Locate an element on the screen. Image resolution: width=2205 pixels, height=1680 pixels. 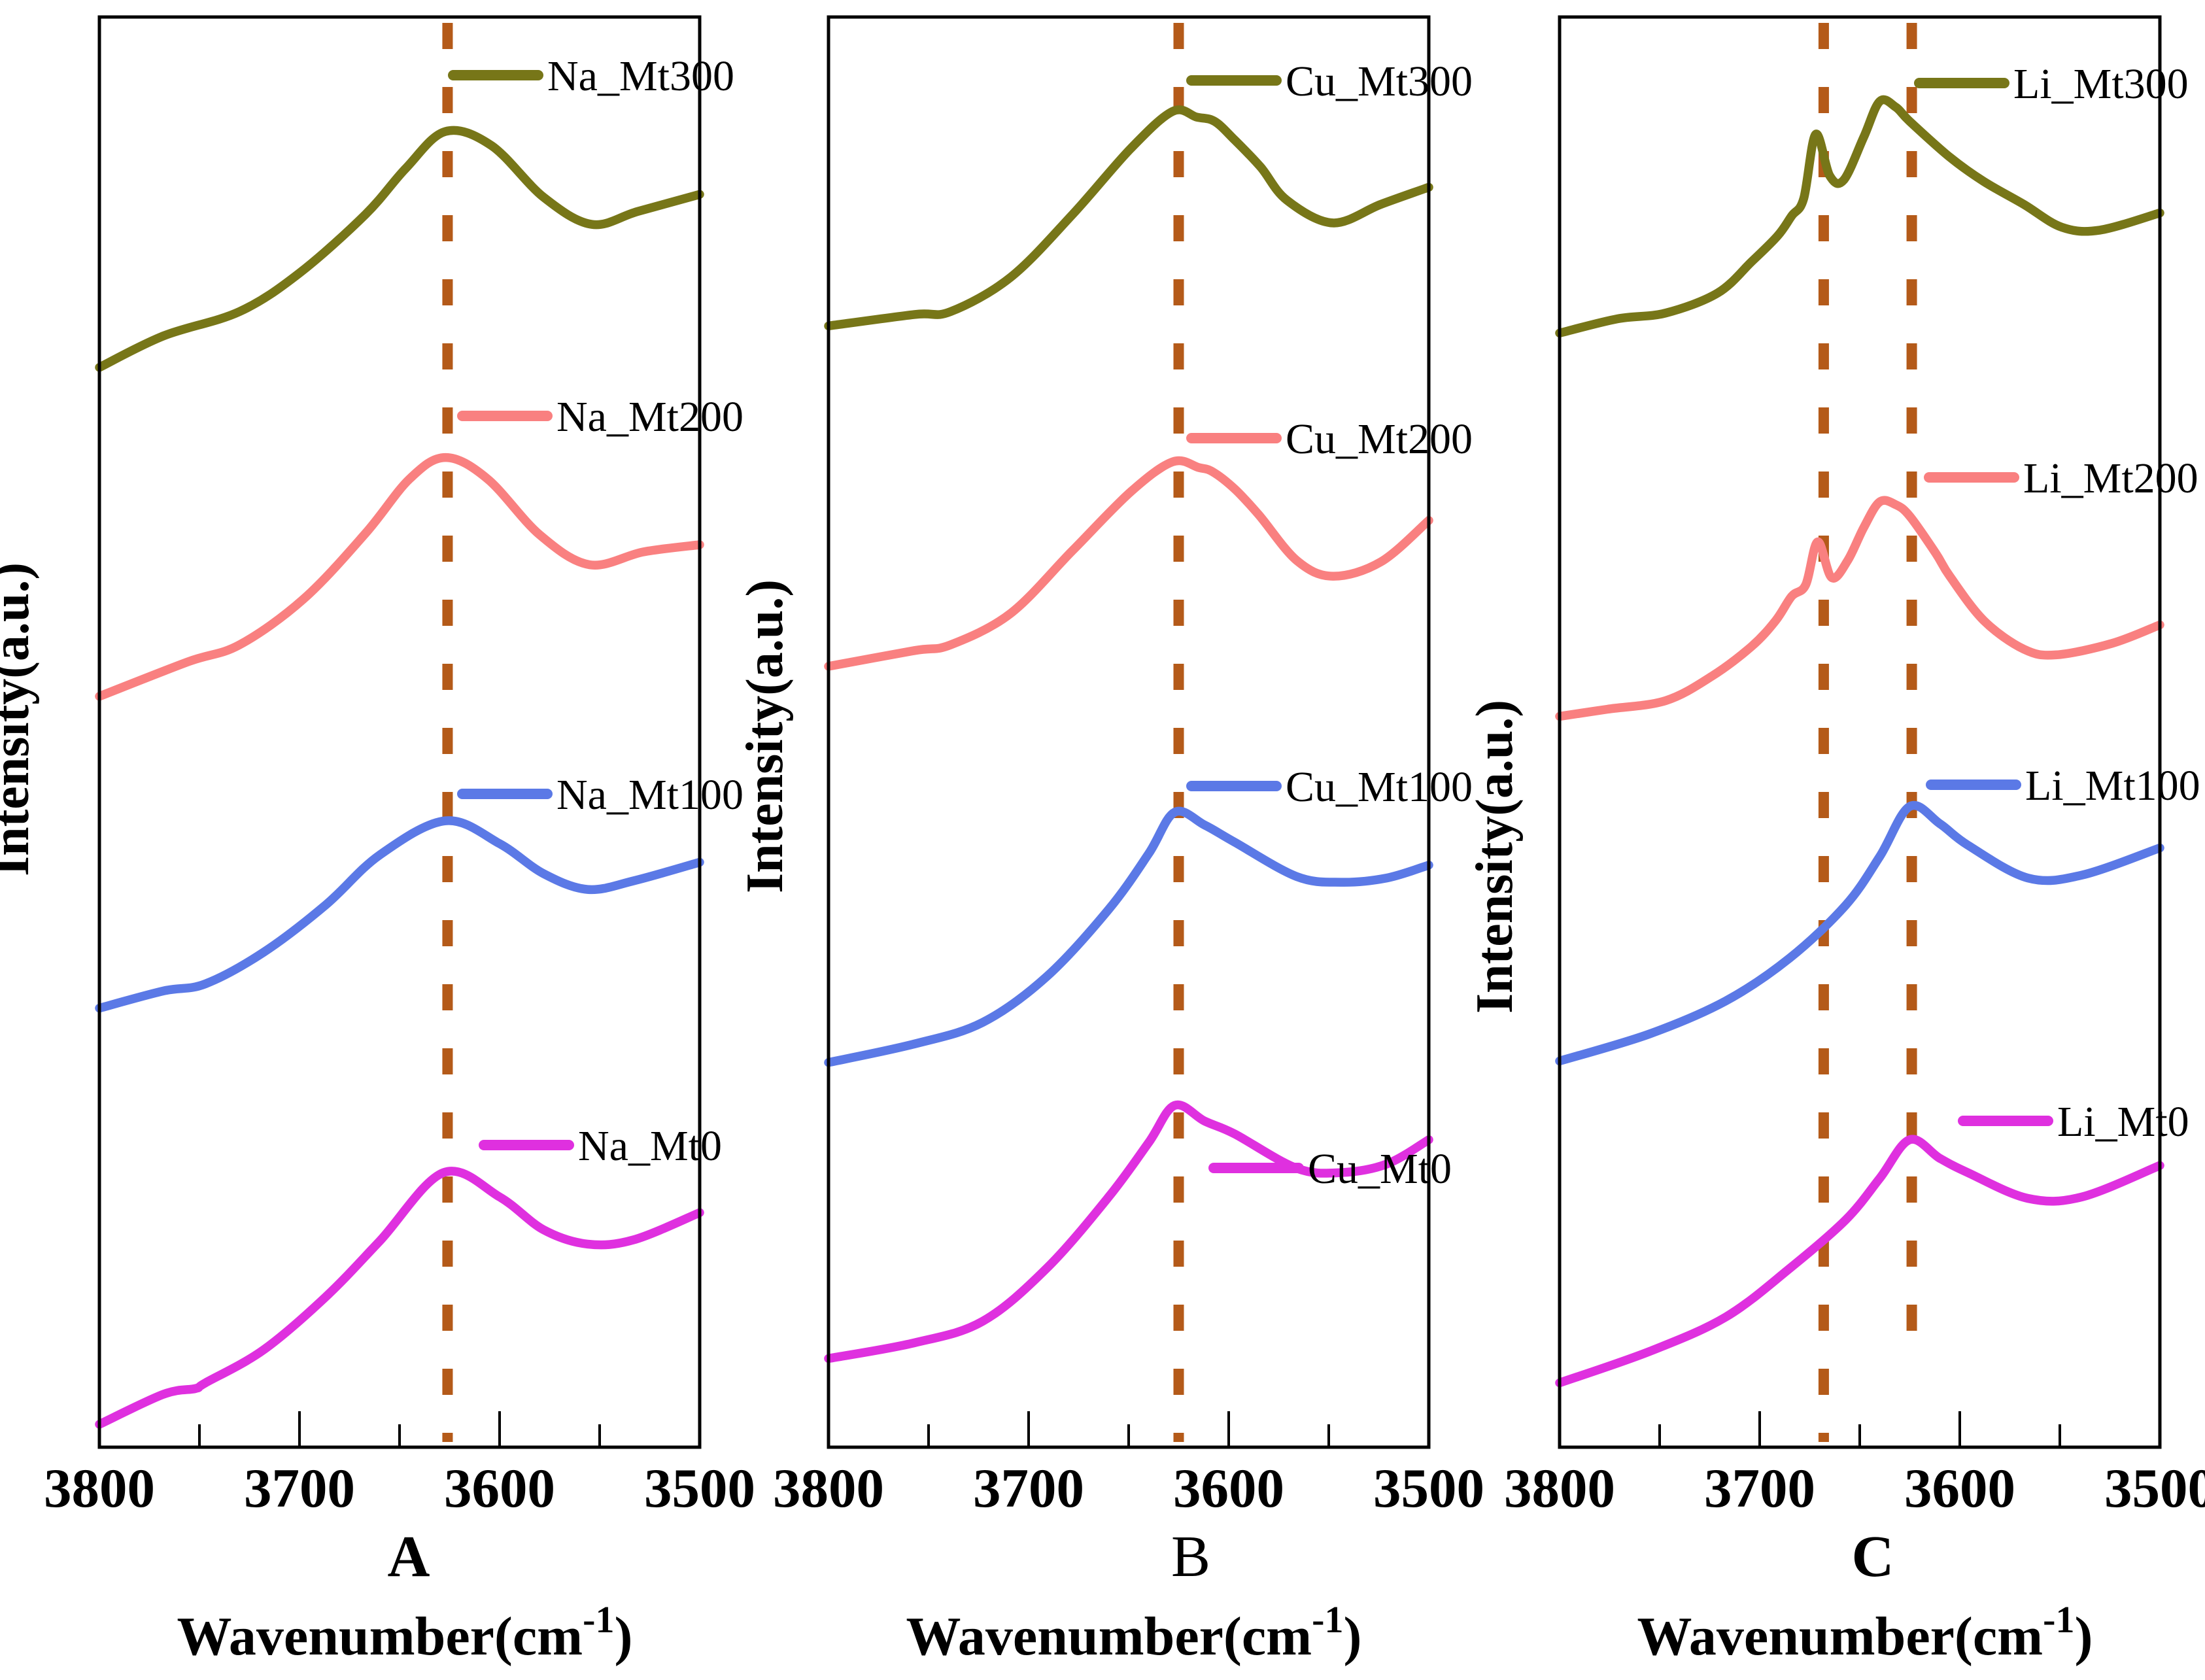
series-line-Li_Mt300 is located at coordinates (1859, 216).